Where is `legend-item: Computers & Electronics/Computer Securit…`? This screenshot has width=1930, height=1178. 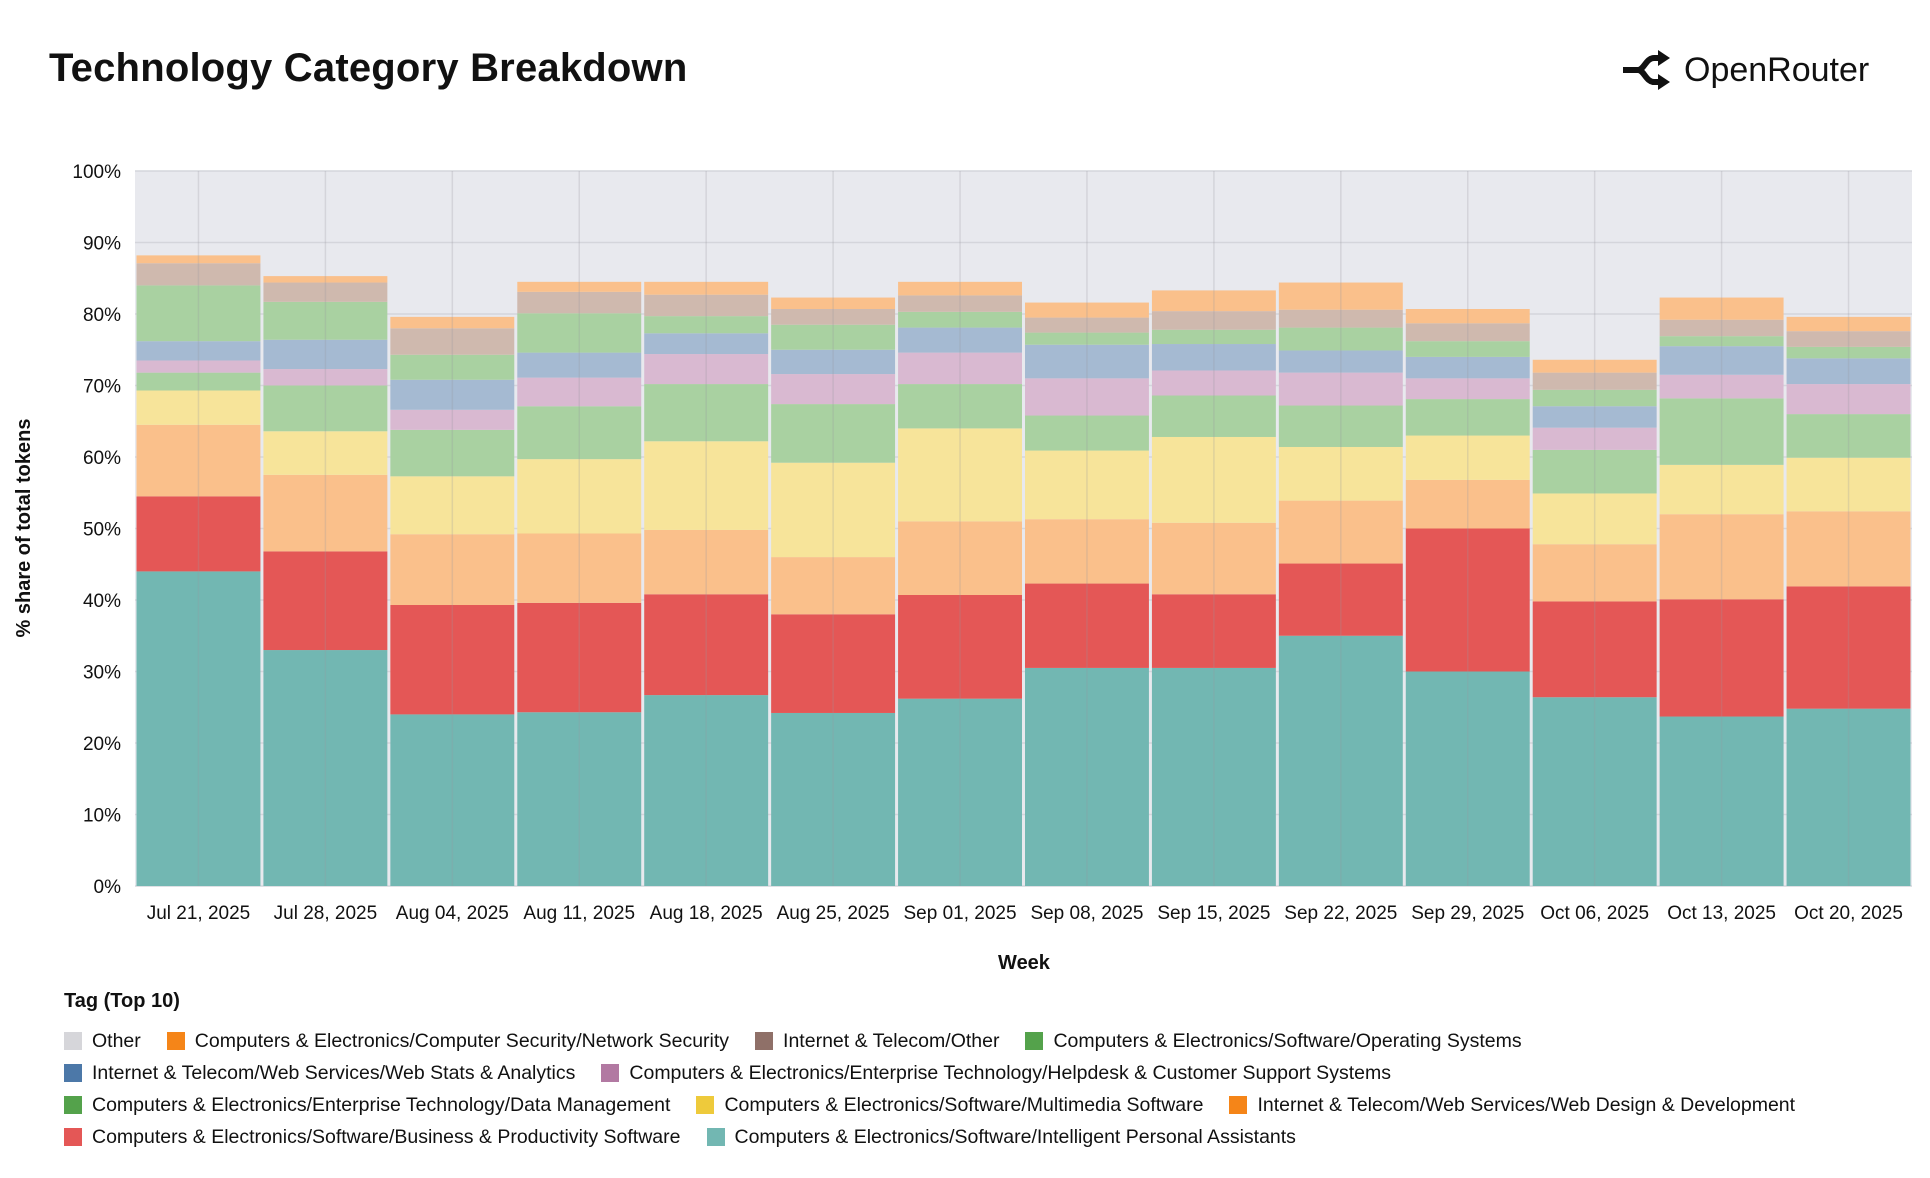 legend-item: Computers & Electronics/Computer Securit… is located at coordinates (447, 1041).